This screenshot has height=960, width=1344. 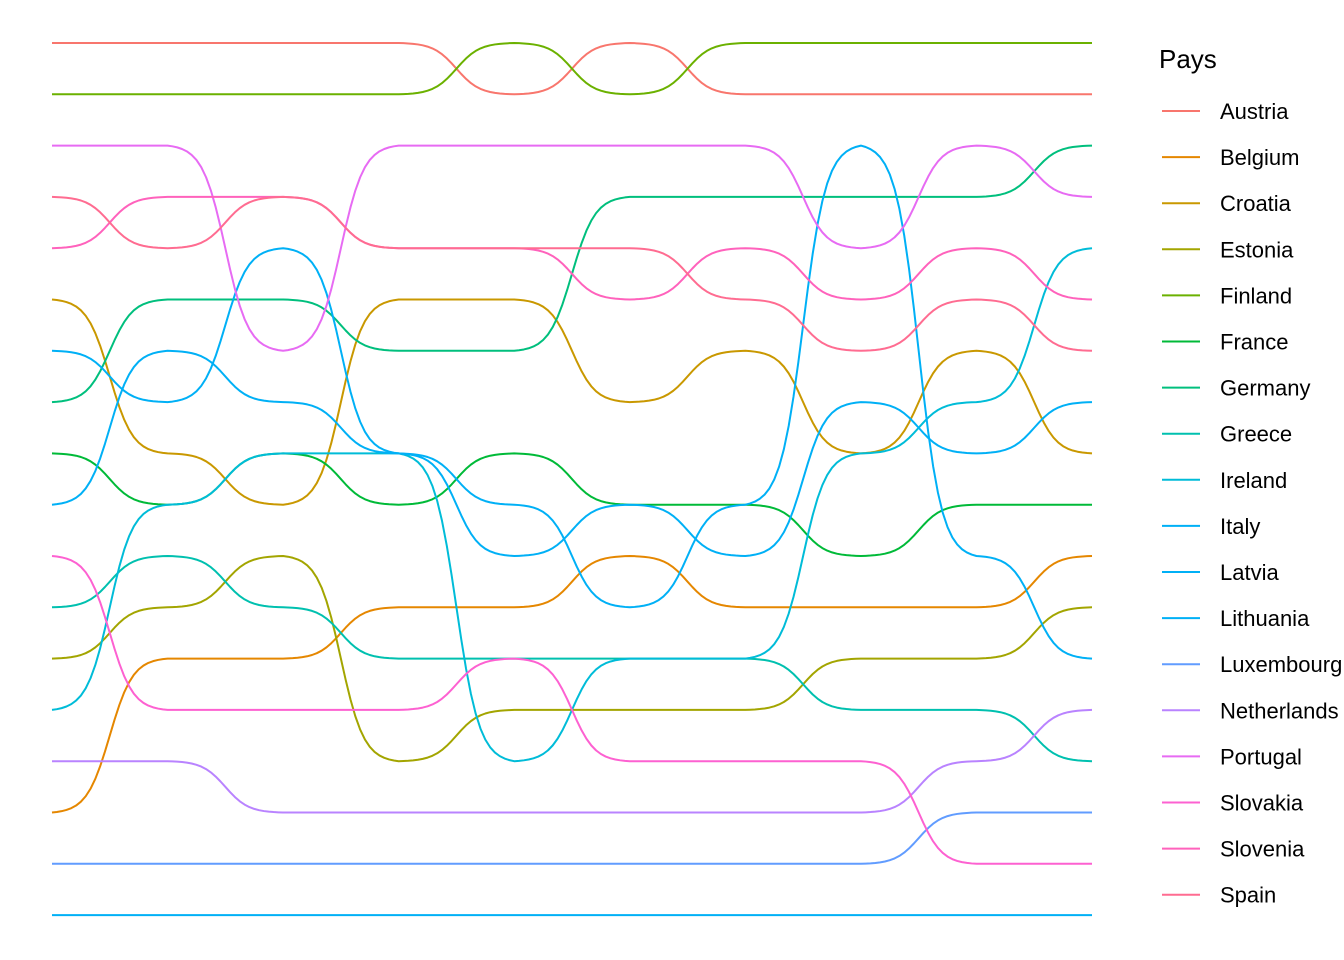 What do you see at coordinates (1253, 480) in the screenshot?
I see `legend-label: Ireland` at bounding box center [1253, 480].